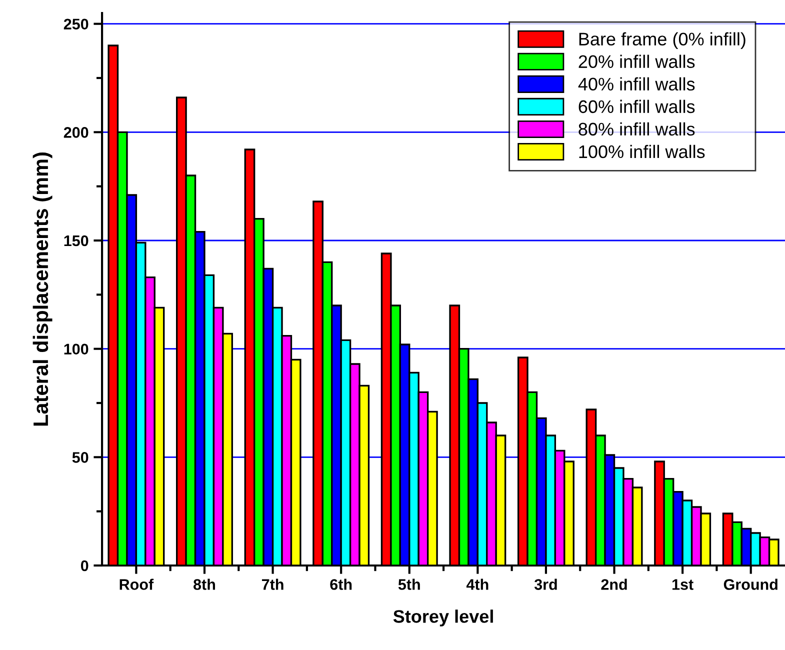  What do you see at coordinates (76, 349) in the screenshot?
I see `y-tick-label: 100` at bounding box center [76, 349].